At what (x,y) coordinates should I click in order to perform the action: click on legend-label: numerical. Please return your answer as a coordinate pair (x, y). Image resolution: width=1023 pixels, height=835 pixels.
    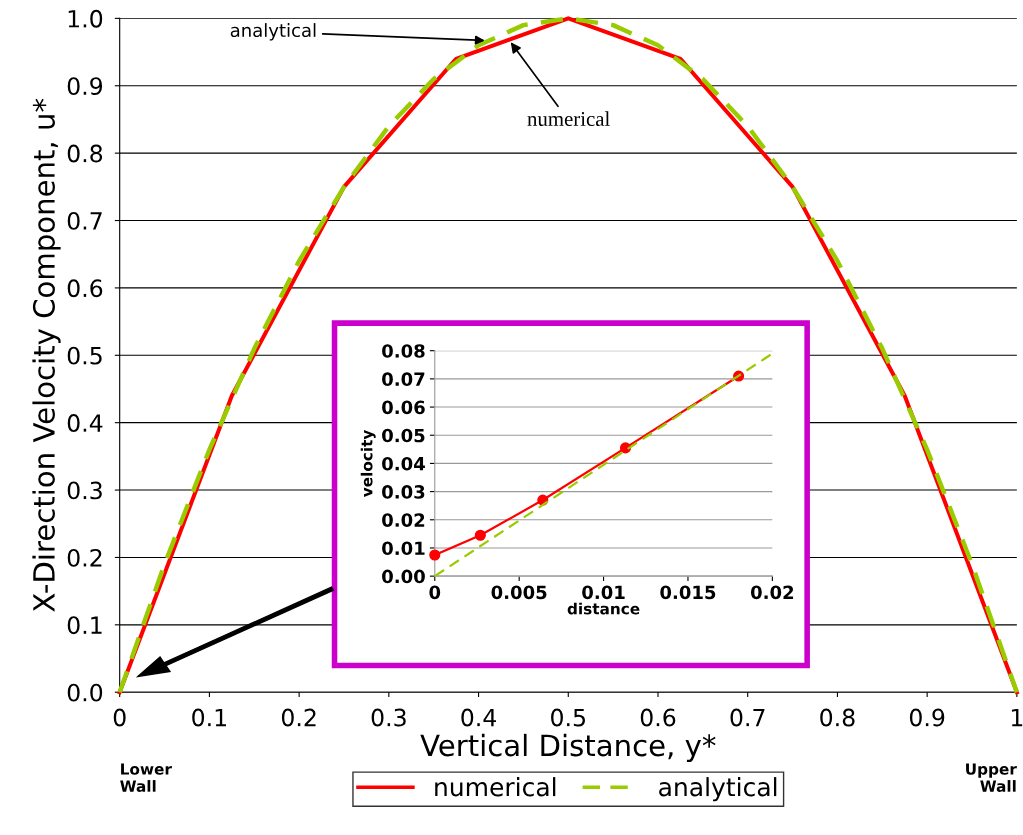
    Looking at the image, I should click on (495, 787).